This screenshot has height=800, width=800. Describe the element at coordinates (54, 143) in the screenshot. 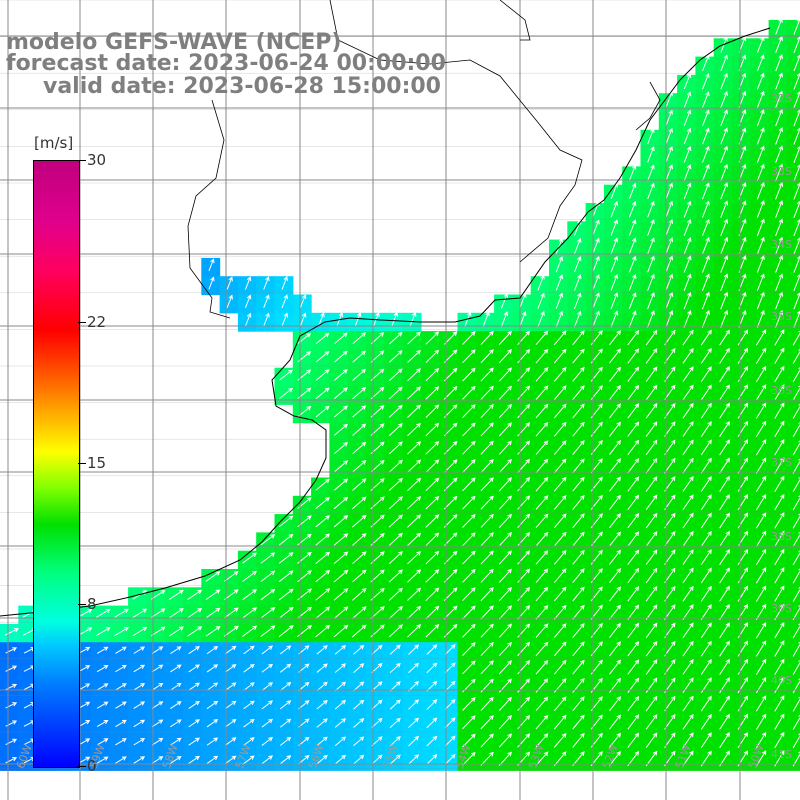

I see `colorbar-unit: [m/s]` at that location.